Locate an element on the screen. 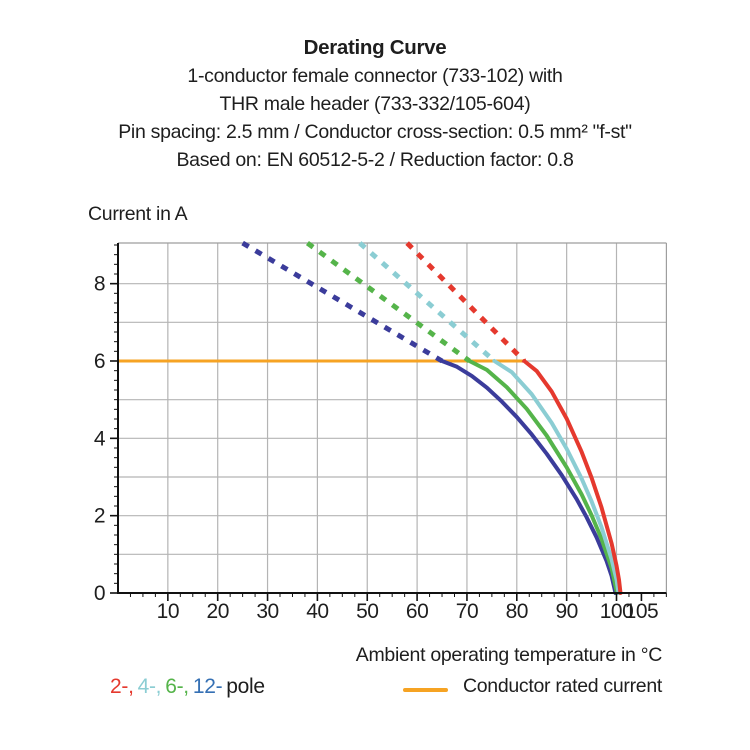 The image size is (750, 750). x-tick-label: 70 is located at coordinates (467, 611).